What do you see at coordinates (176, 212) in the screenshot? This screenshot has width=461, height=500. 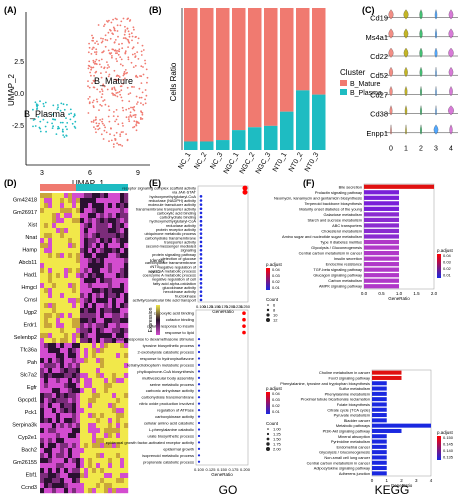 I see `go-term-label: carboxylic acid binding` at bounding box center [176, 212].